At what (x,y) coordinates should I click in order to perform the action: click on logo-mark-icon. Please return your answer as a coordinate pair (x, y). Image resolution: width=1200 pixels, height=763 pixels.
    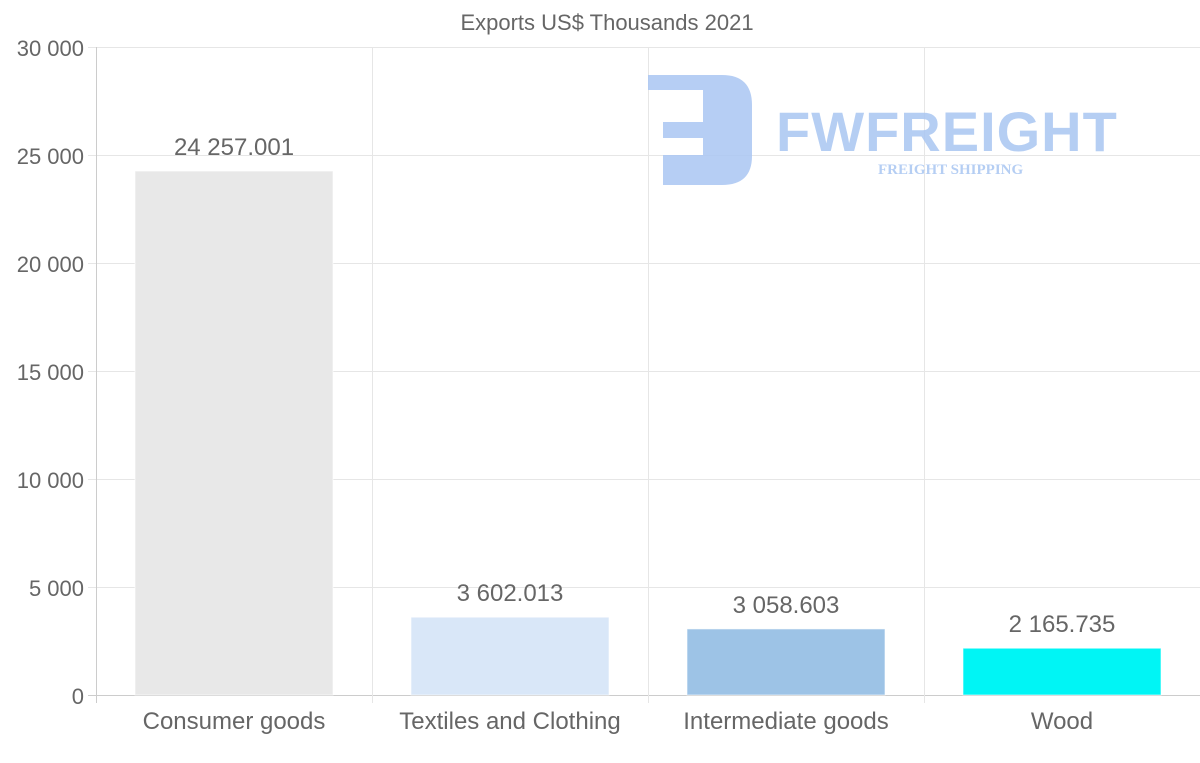
    Looking at the image, I should click on (700, 130).